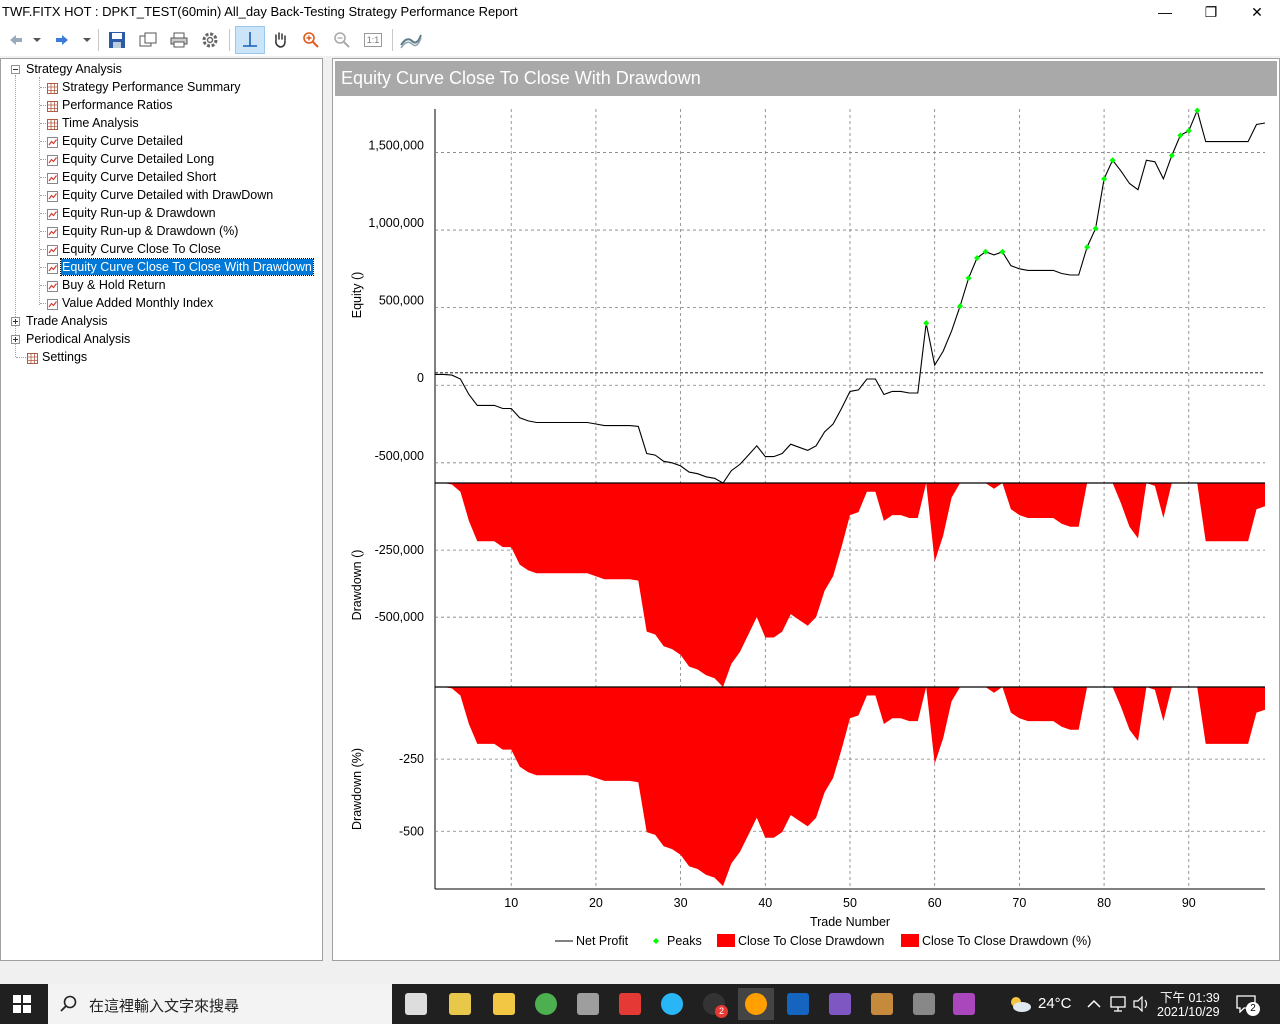 Image resolution: width=1280 pixels, height=1024 pixels. Describe the element at coordinates (373, 40) in the screenshot. I see `zoom-reset-button: 1:1` at that location.